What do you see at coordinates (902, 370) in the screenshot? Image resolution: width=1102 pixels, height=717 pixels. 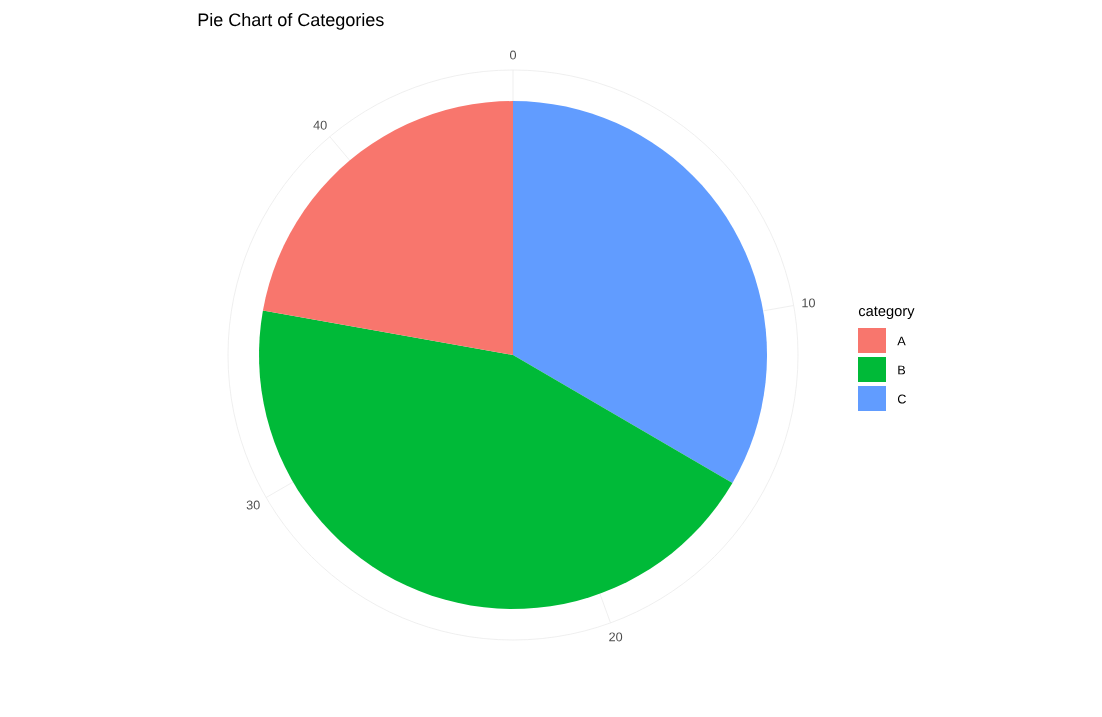 I see `legend-label: B` at bounding box center [902, 370].